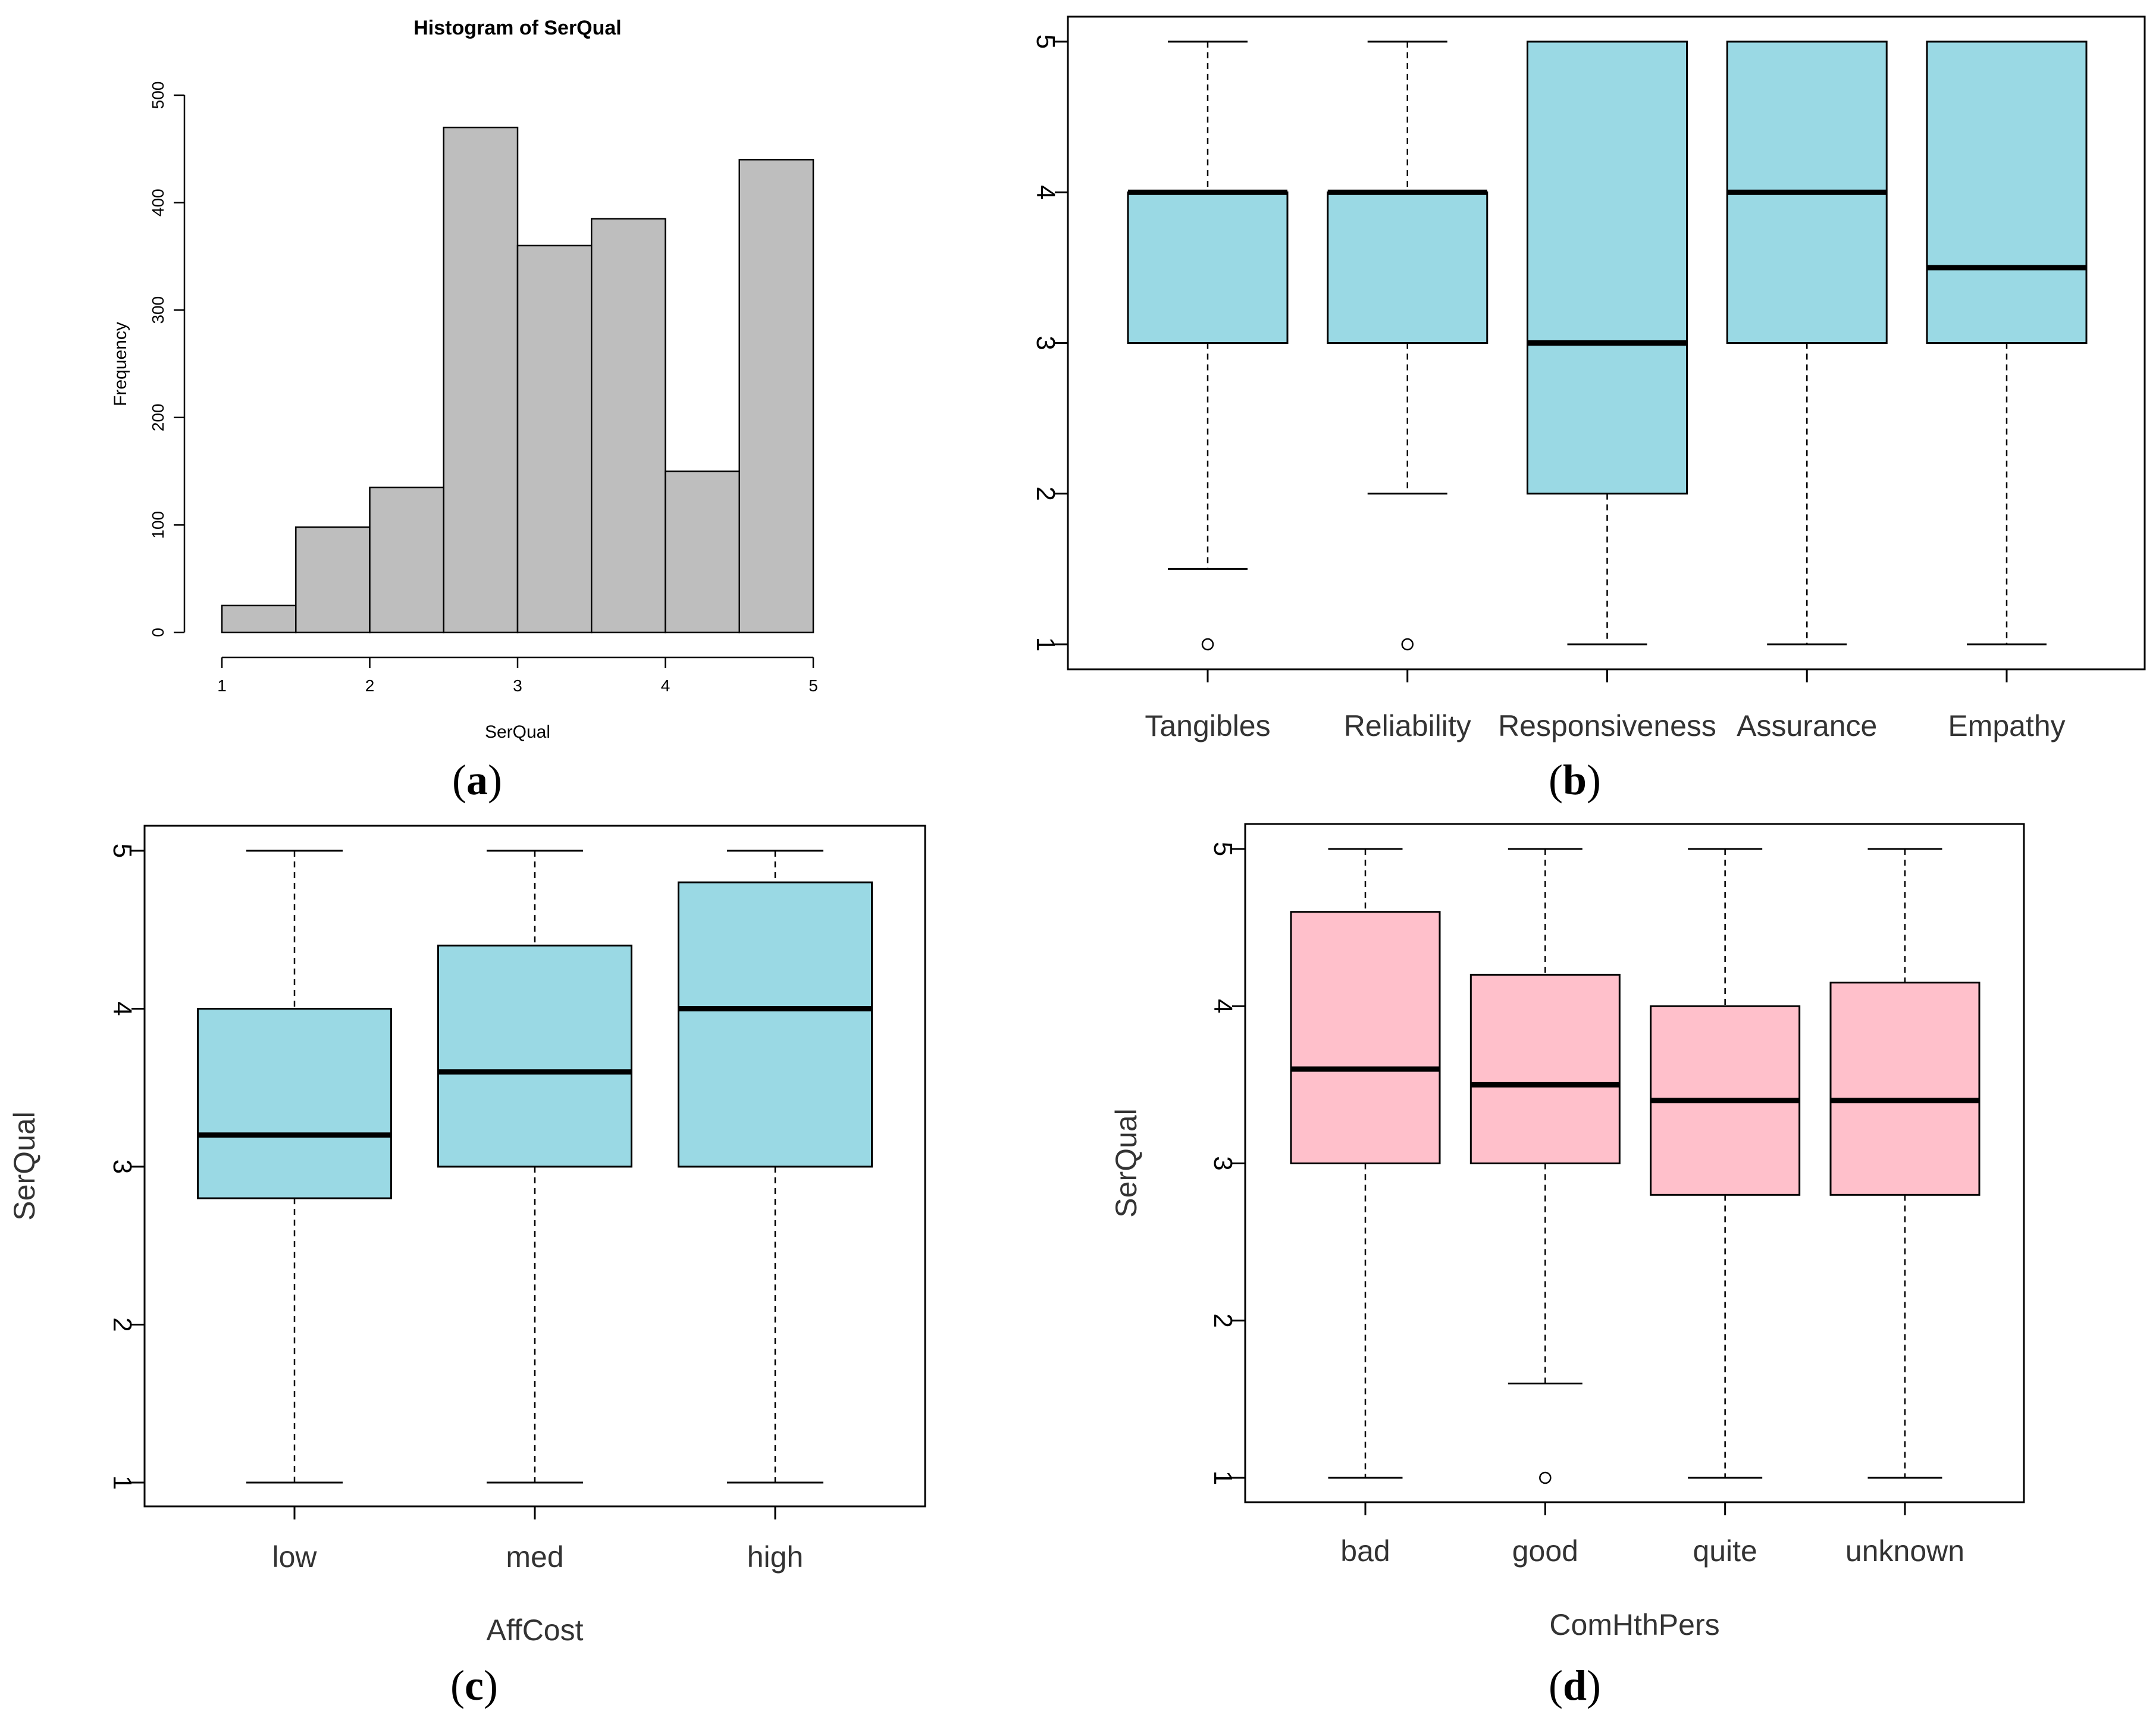 The width and height of the screenshot is (2156, 1714). Describe the element at coordinates (222, 685) in the screenshot. I see `x-tick-label: 1` at that location.